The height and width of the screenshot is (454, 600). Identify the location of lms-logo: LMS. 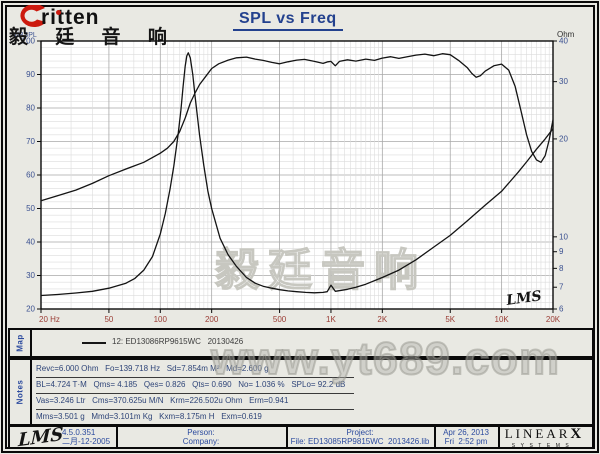
(40, 437).